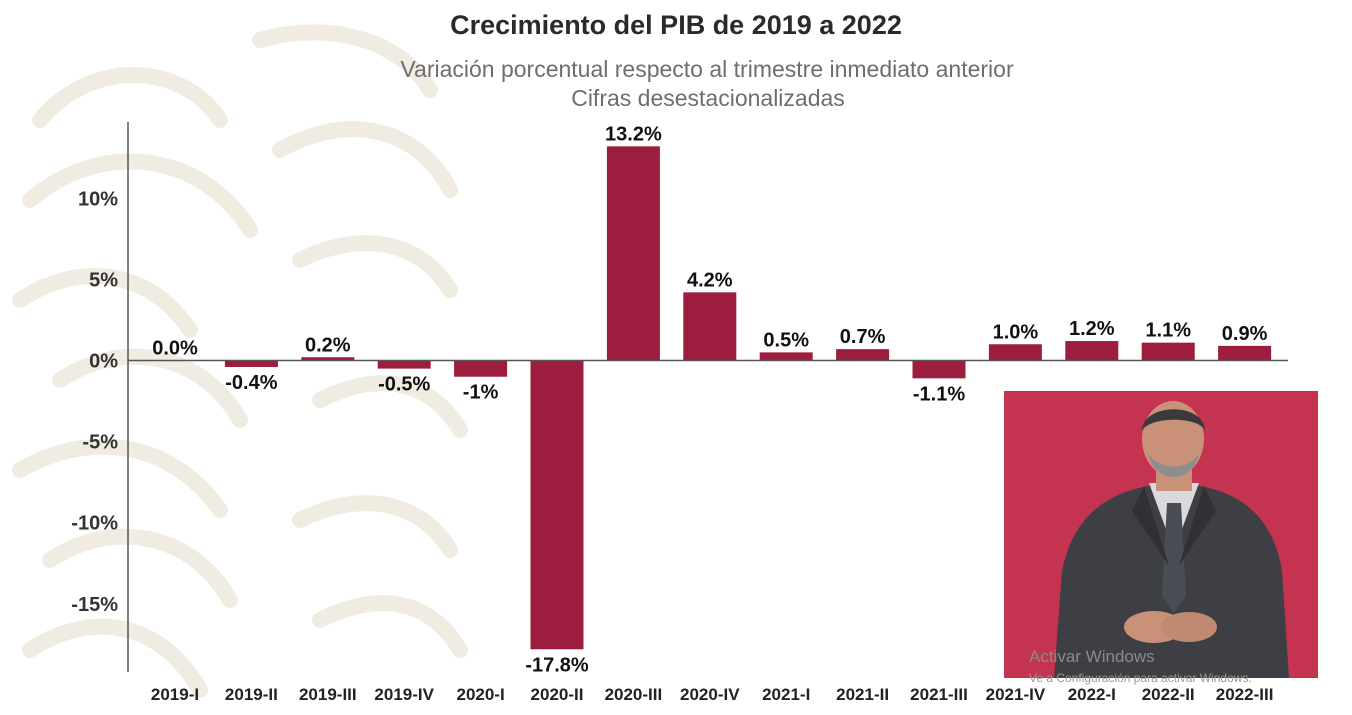  What do you see at coordinates (676, 25) in the screenshot?
I see `chart-title: Crecimiento del PIB de 2019 a 2022` at bounding box center [676, 25].